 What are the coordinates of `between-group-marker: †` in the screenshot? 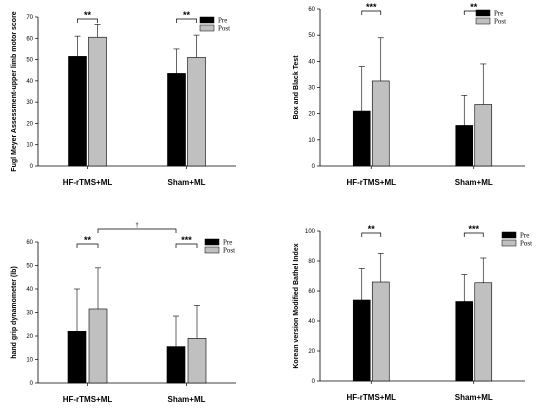 It's located at (136, 226).